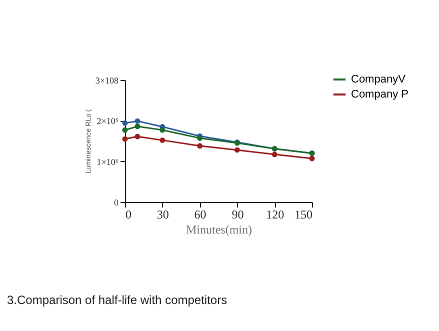 The width and height of the screenshot is (439, 331). I want to click on legend-label: Company P, so click(379, 94).